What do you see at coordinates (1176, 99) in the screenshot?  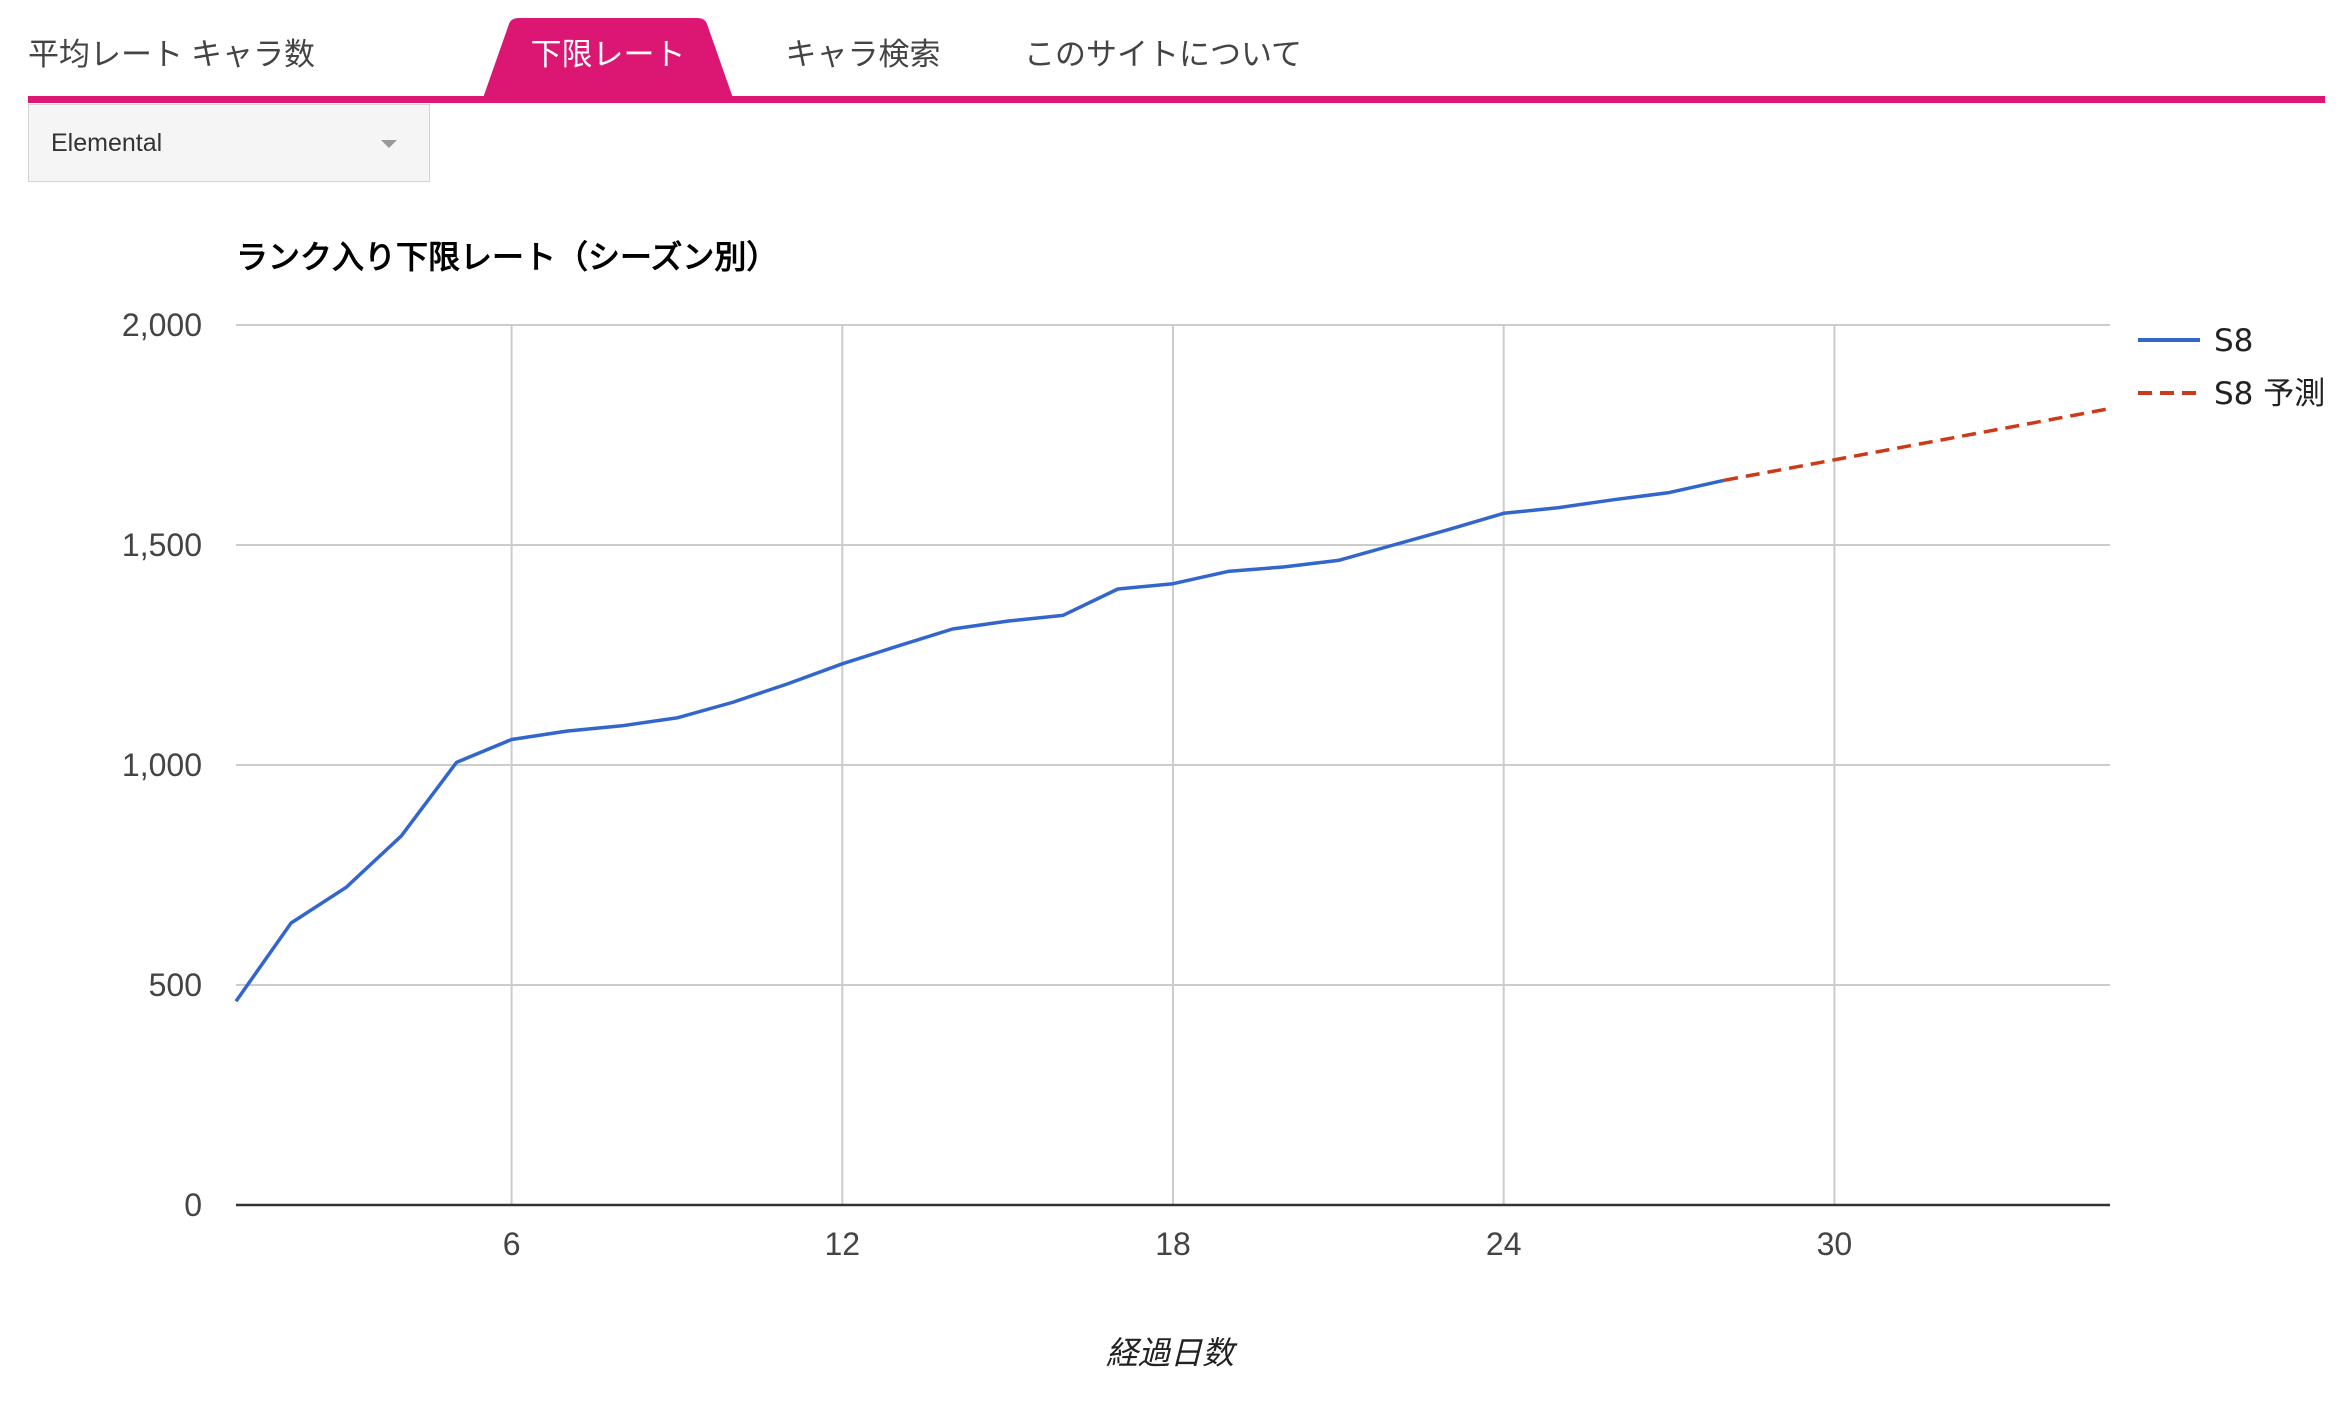 I see `tab-underline` at bounding box center [1176, 99].